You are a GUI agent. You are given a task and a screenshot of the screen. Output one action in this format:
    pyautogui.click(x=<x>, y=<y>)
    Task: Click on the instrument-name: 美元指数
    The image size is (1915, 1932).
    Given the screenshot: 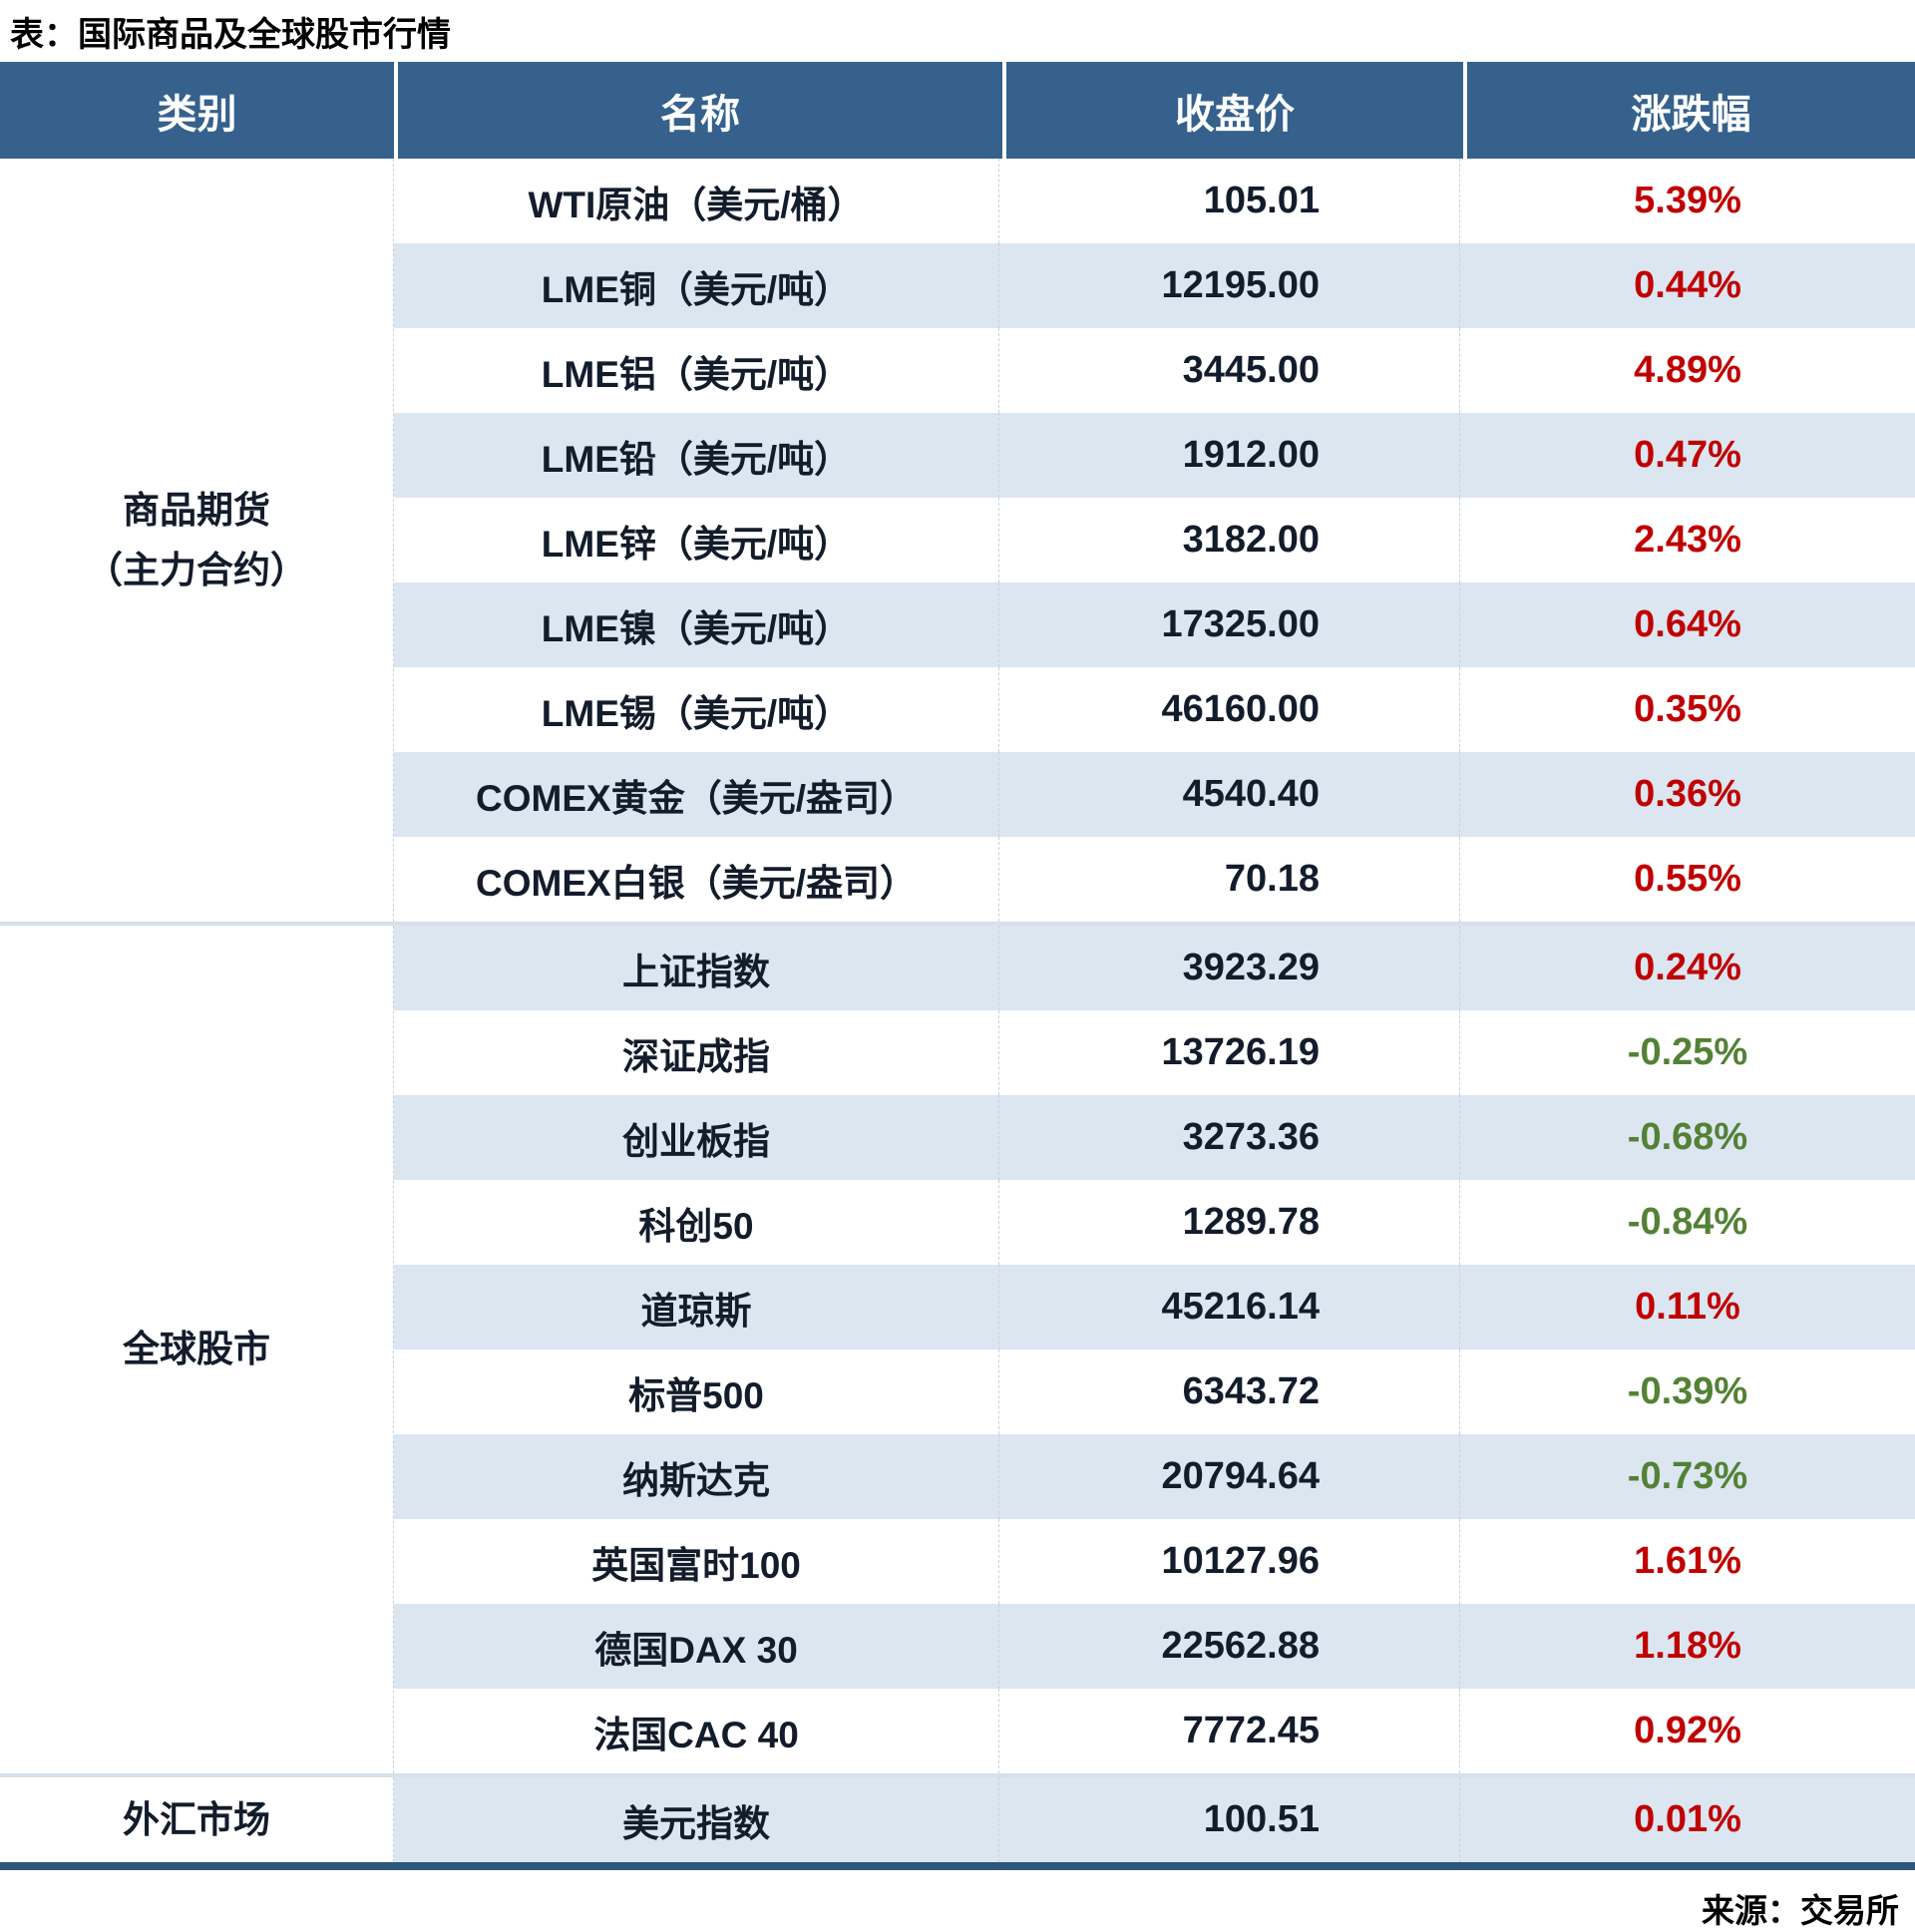 What is the action you would take?
    pyautogui.click(x=696, y=1823)
    